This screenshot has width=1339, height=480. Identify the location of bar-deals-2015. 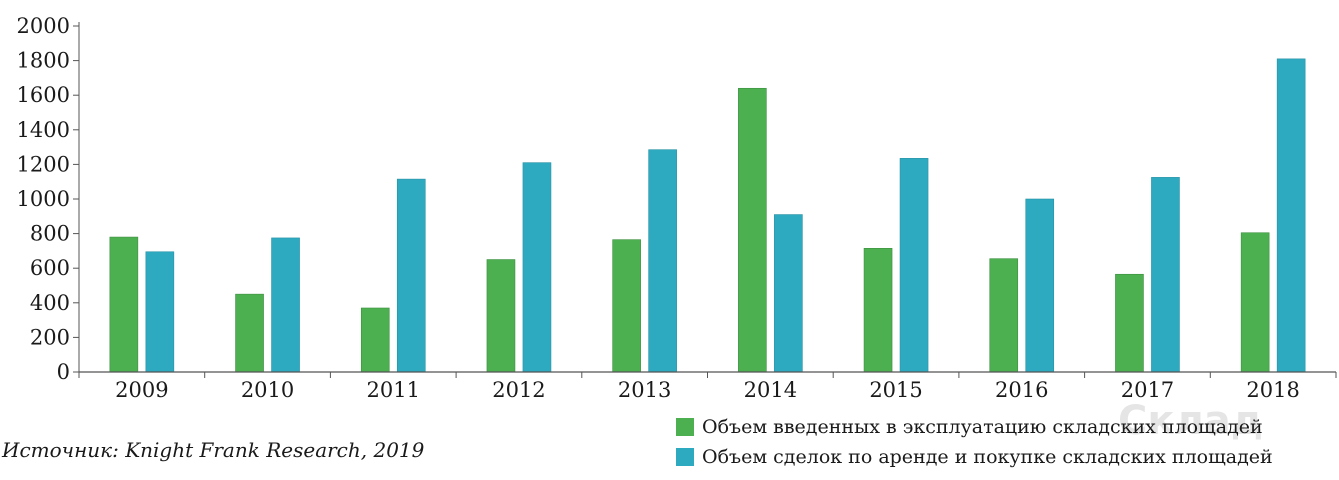
(914, 265).